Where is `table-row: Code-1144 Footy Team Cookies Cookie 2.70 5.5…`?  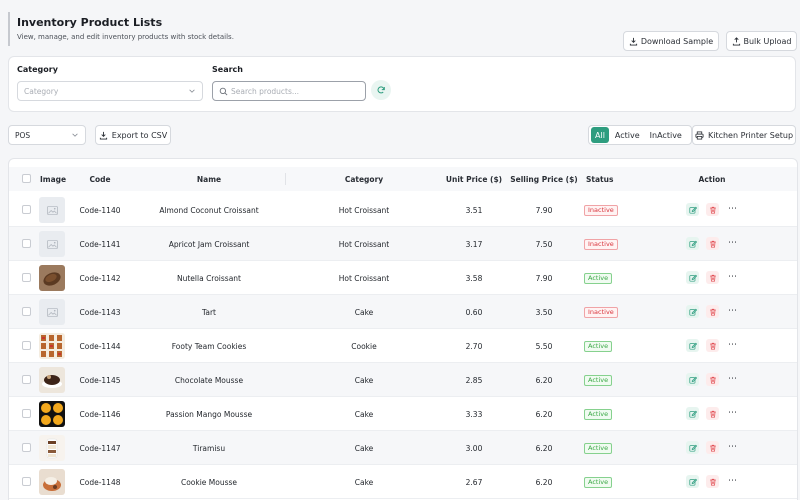
table-row: Code-1144 Footy Team Cookies Cookie 2.70 5.5… is located at coordinates (403, 346).